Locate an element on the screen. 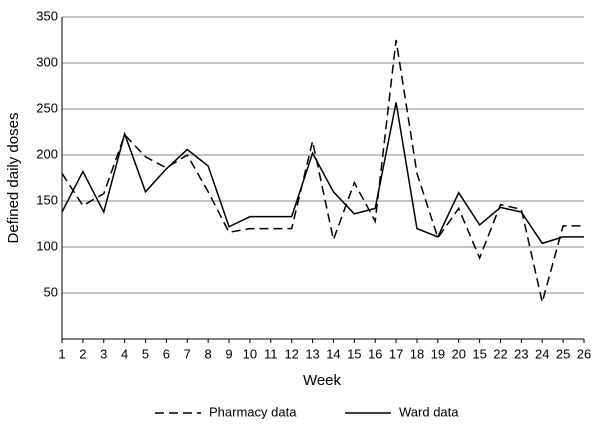 This screenshot has height=437, width=600. x-tick-label: 20 is located at coordinates (458, 353).